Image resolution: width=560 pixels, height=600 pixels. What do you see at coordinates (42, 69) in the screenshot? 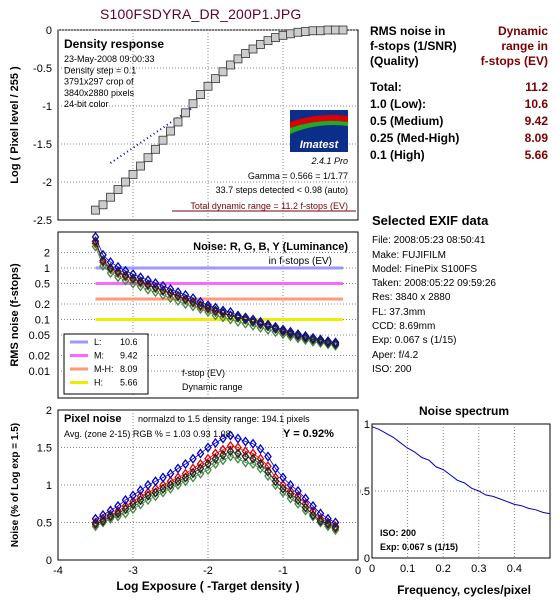
I see `y-tick-label: -0.5` at bounding box center [42, 69].